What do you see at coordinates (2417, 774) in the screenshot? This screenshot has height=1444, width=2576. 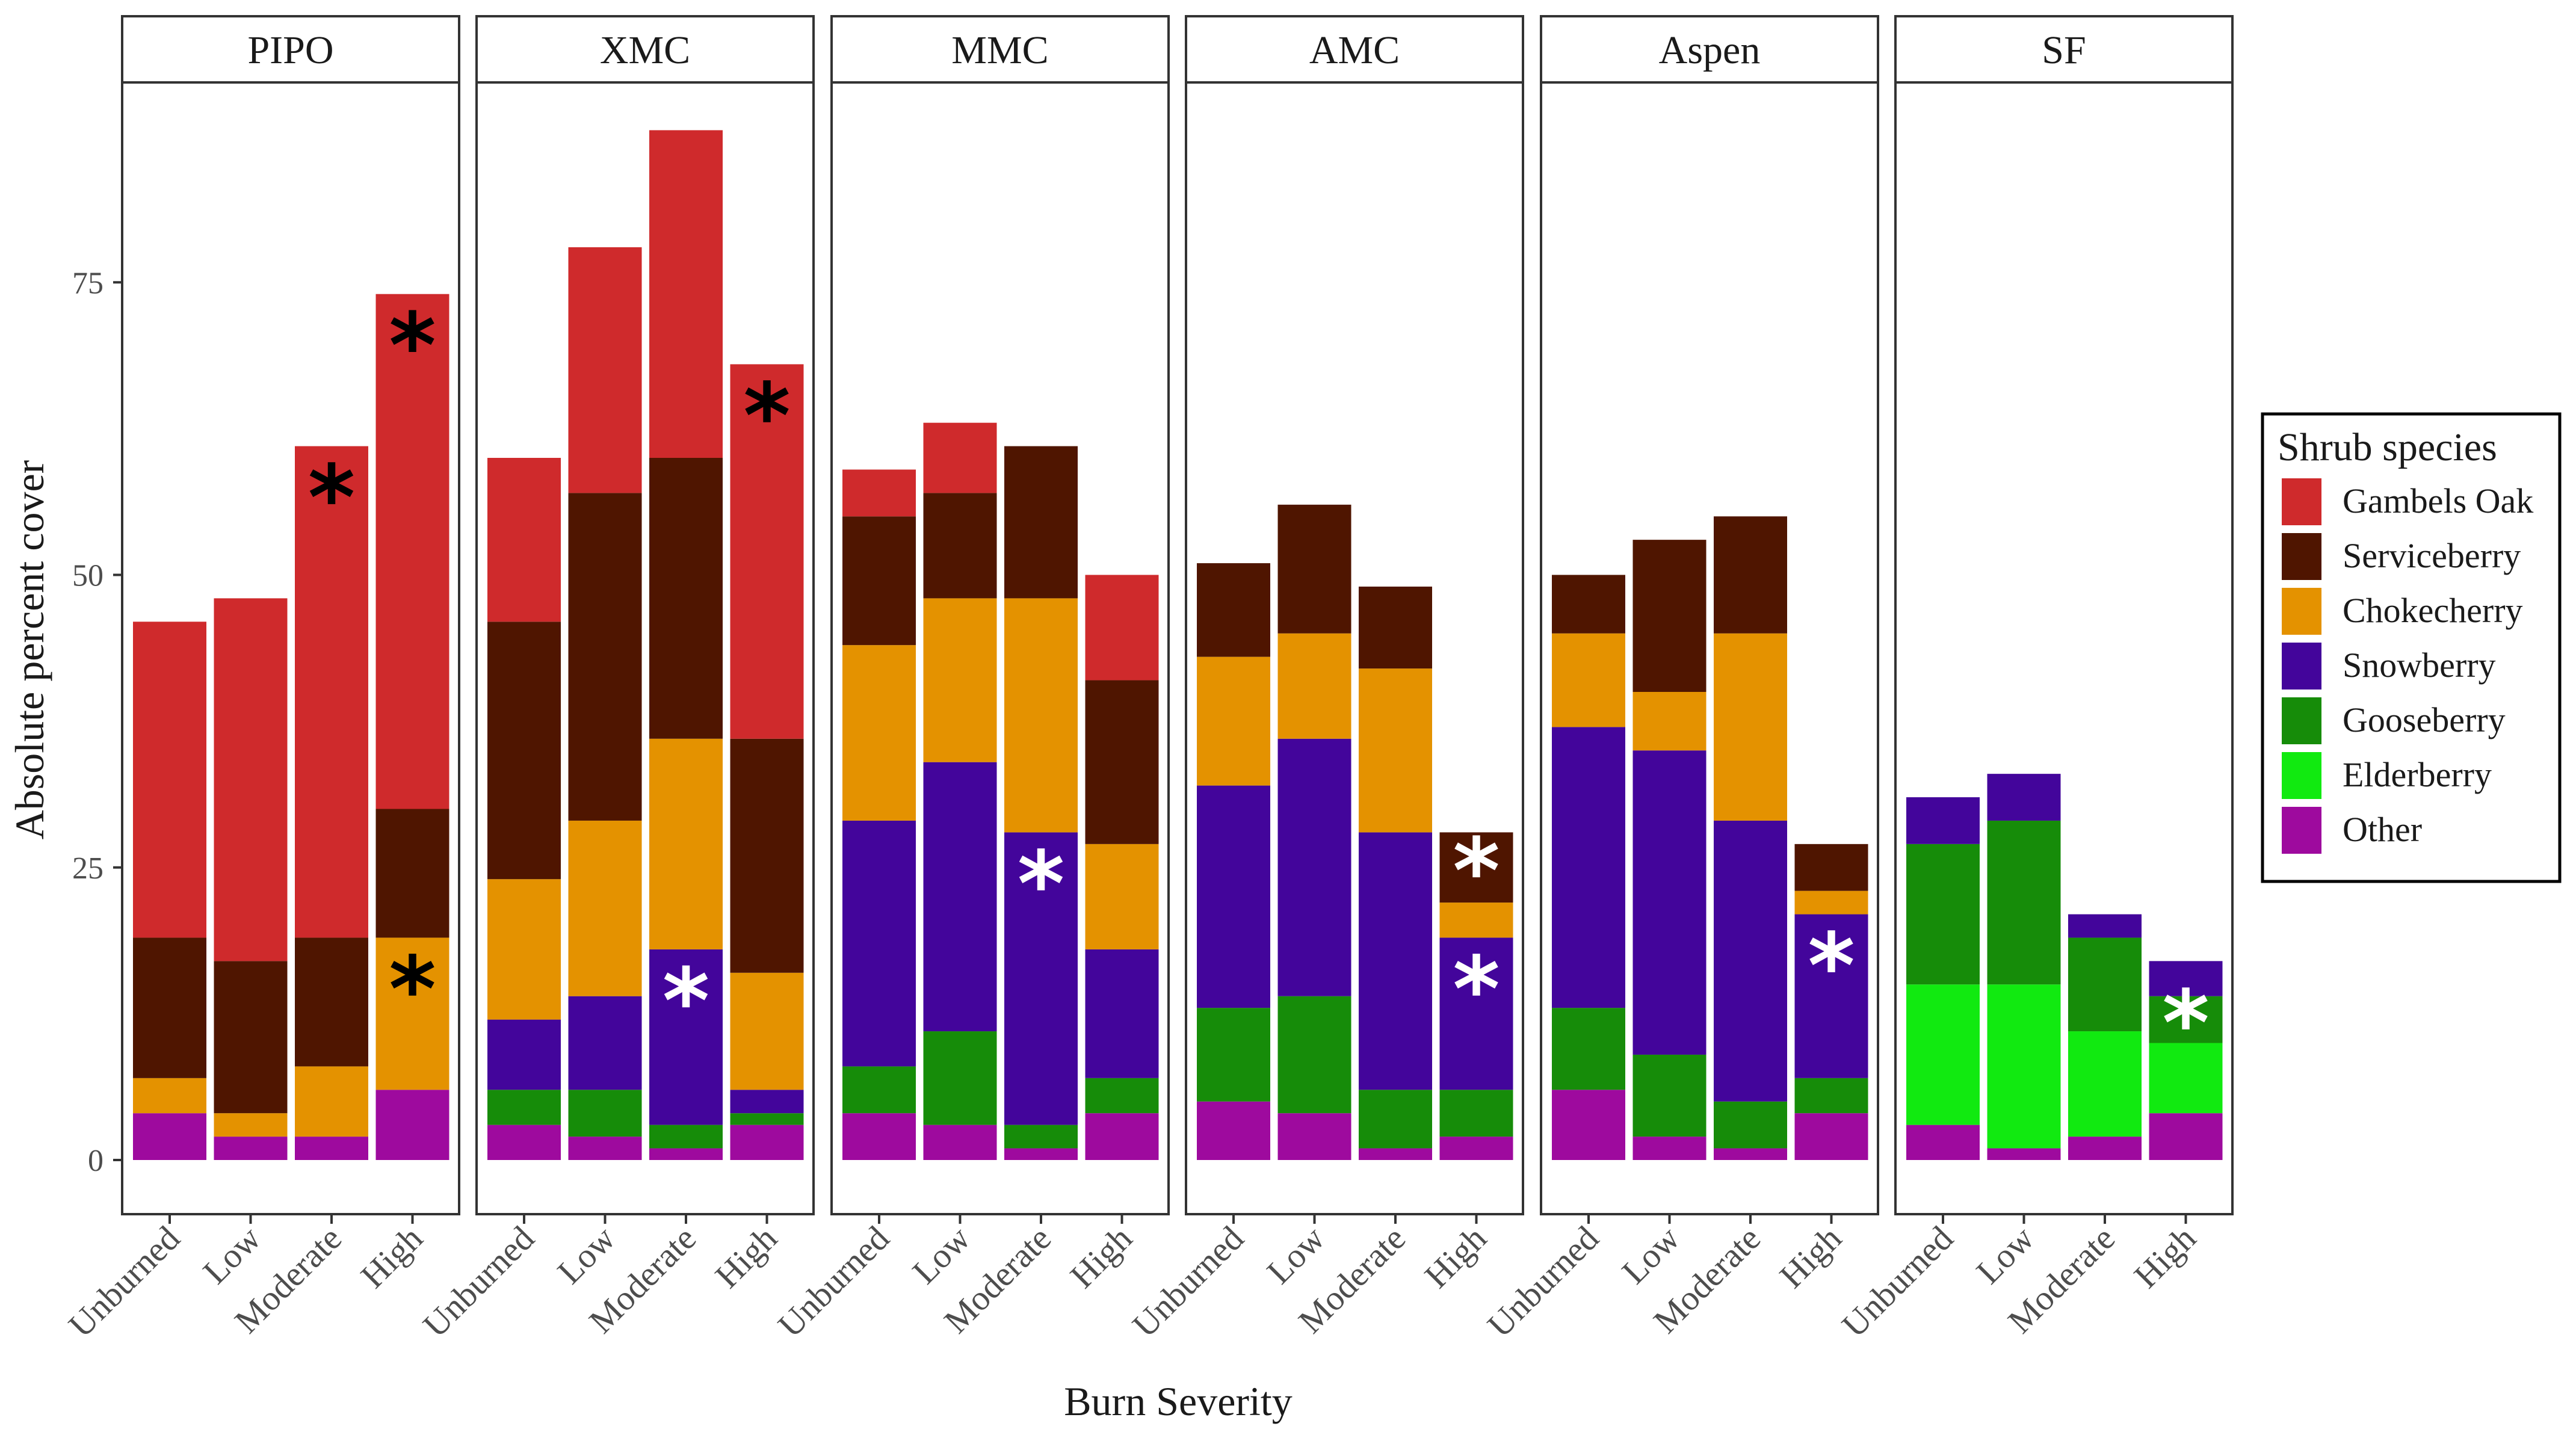 I see `legend-label-elderberry: Elderberry` at bounding box center [2417, 774].